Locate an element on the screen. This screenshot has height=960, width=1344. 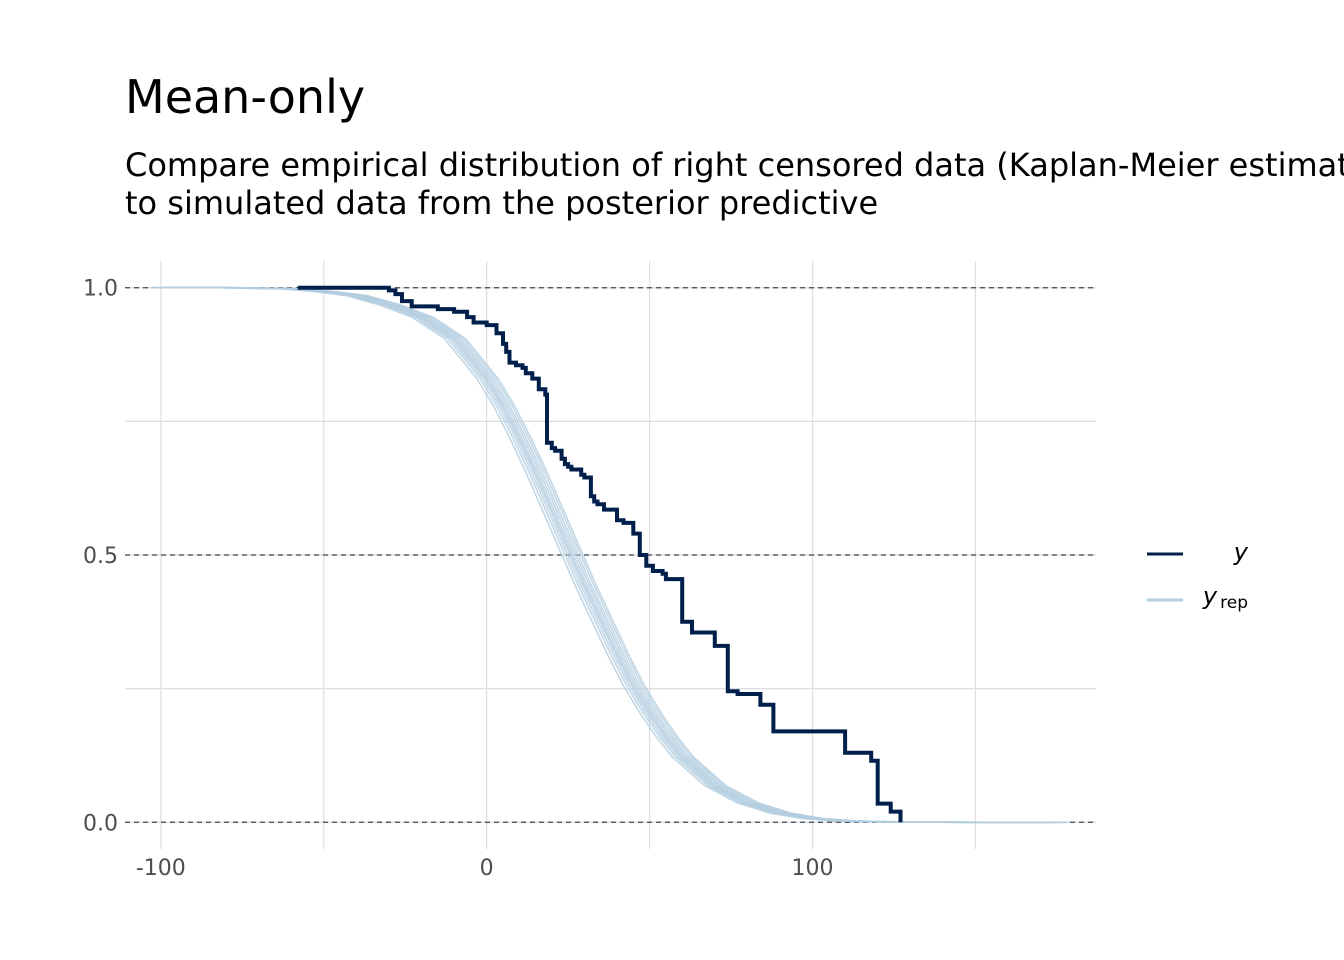
legend-label-yrep-sub: rep is located at coordinates (1234, 603).